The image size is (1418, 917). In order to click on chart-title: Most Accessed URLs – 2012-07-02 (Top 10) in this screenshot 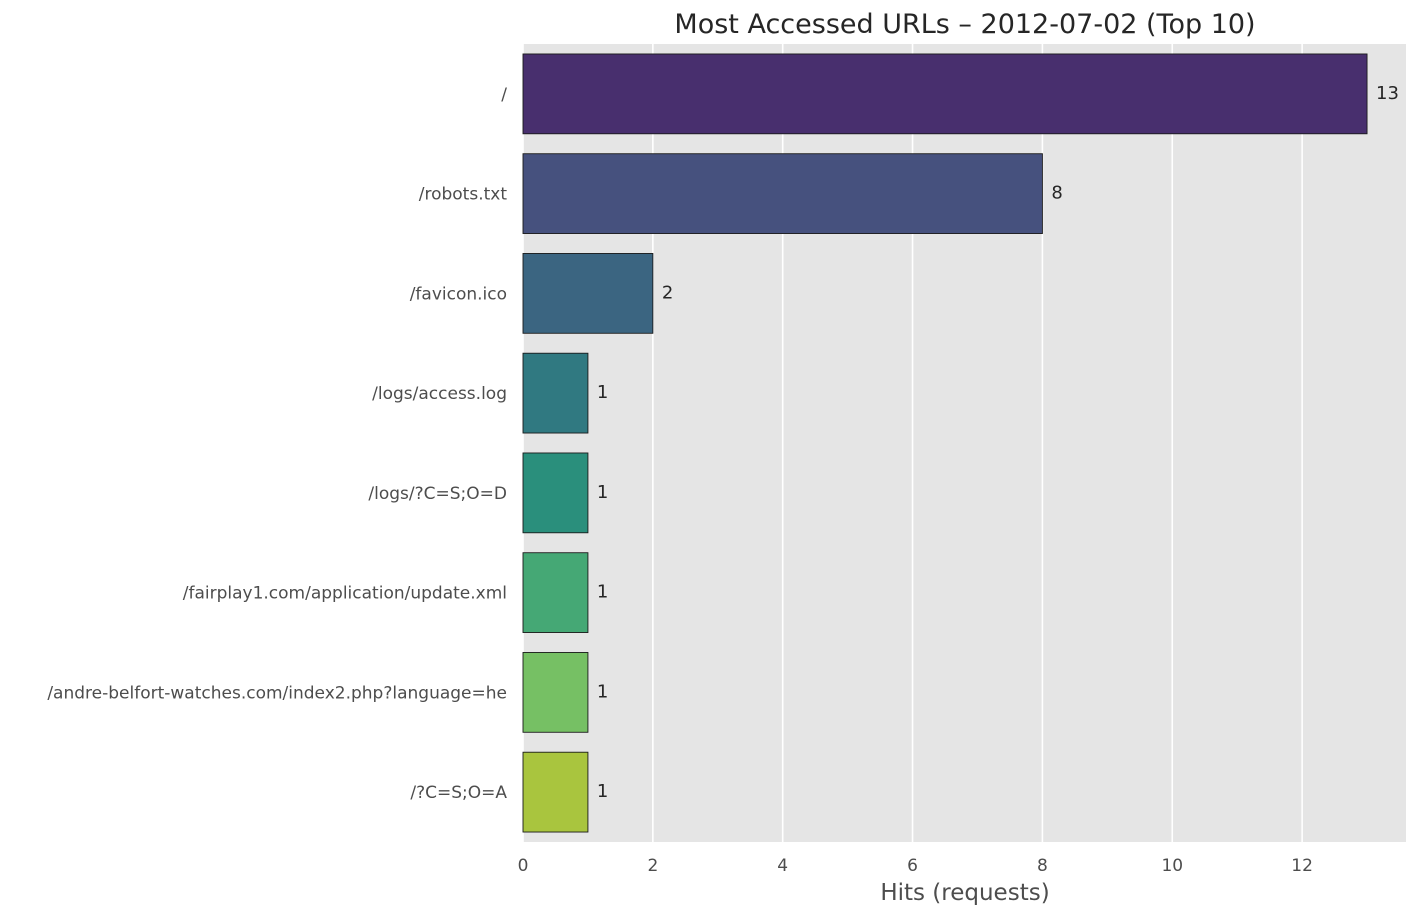, I will do `click(964, 24)`.